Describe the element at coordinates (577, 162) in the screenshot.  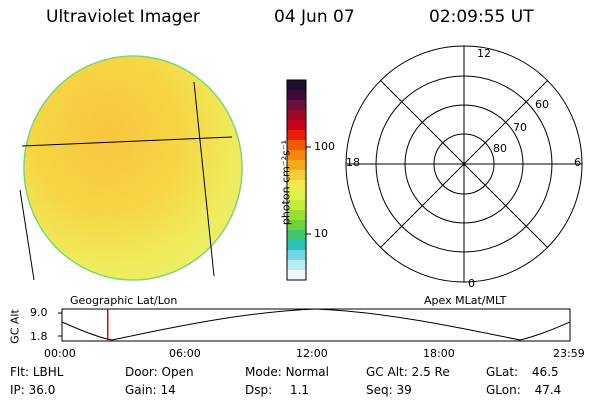
I see `mlt-label-6: 6` at that location.